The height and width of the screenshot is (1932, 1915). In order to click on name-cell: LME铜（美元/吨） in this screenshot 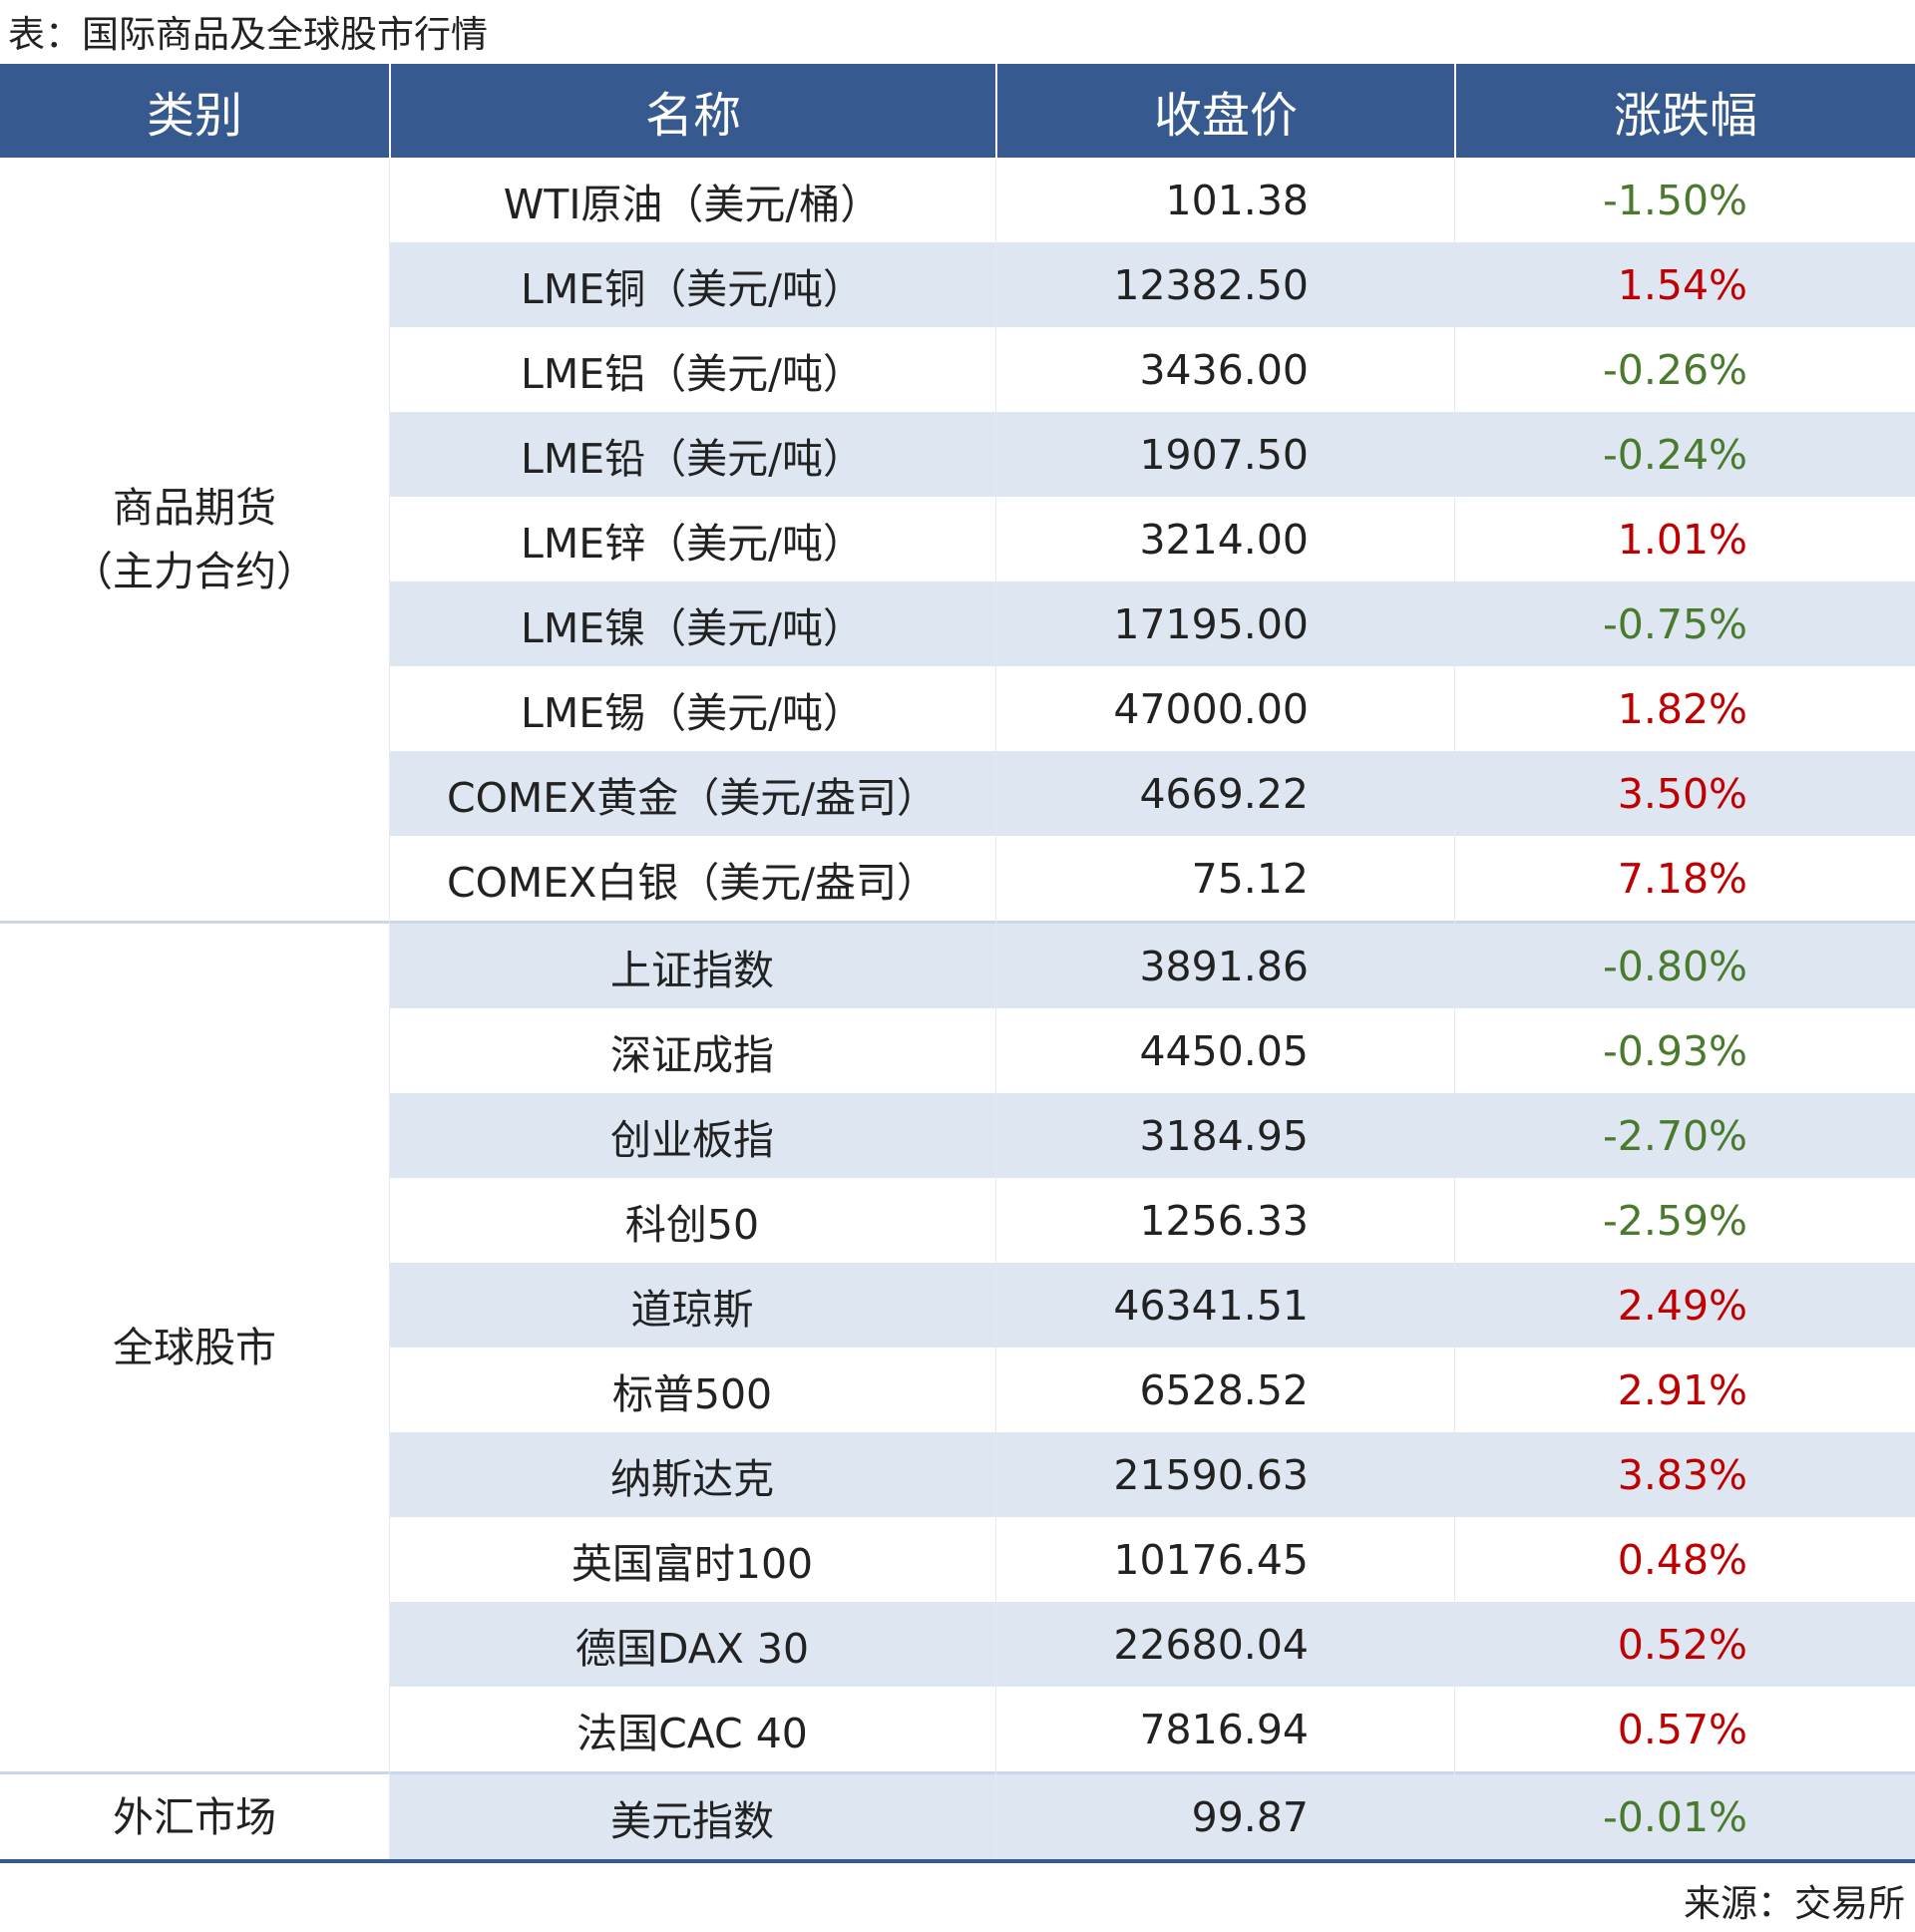, I will do `click(692, 289)`.